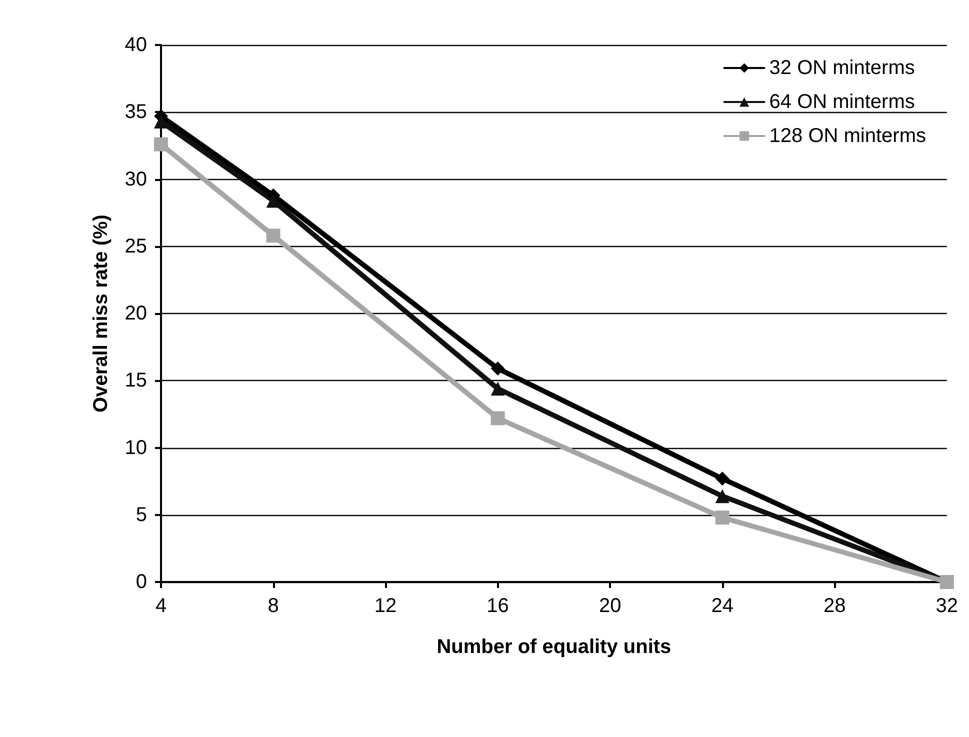  What do you see at coordinates (834, 606) in the screenshot?
I see `x-tick-label: 28` at bounding box center [834, 606].